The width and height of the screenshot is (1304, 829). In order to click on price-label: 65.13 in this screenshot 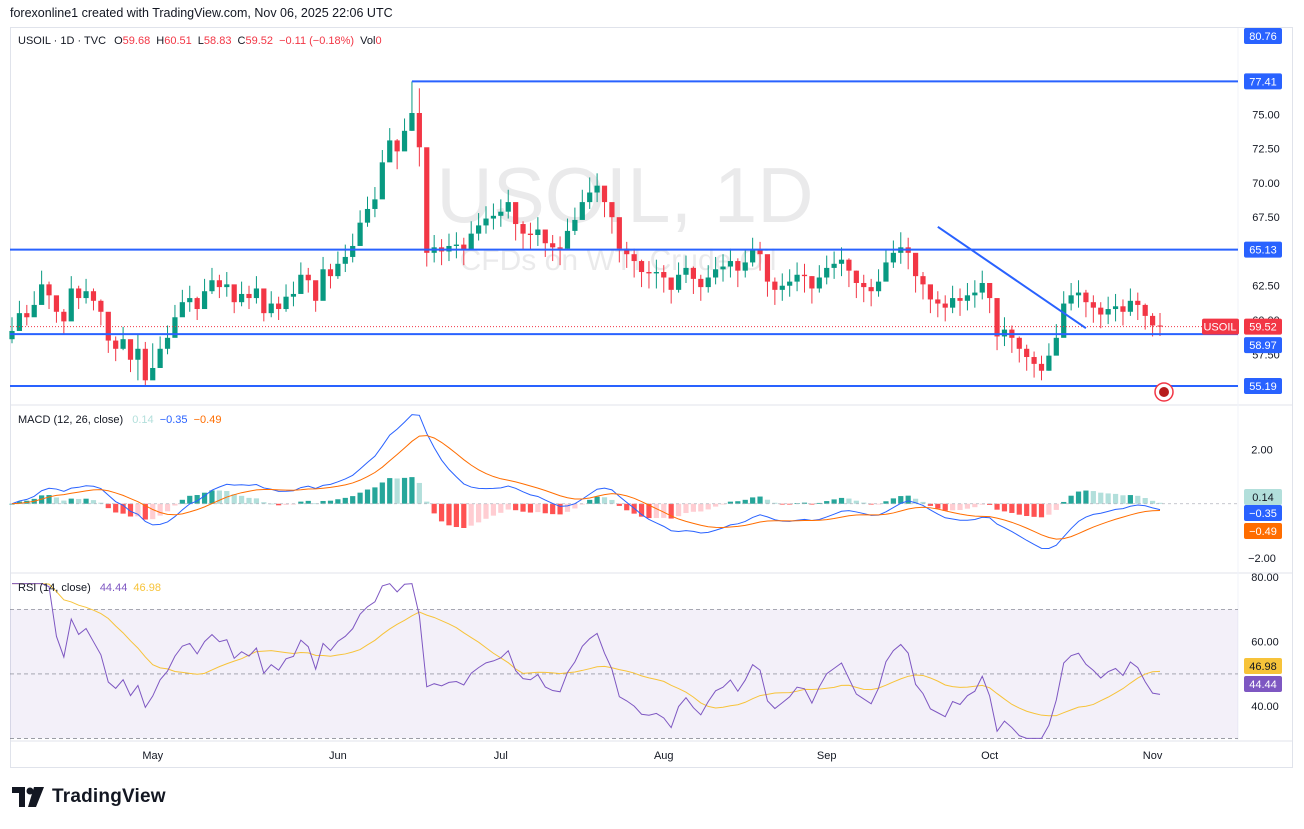, I will do `click(1263, 251)`.